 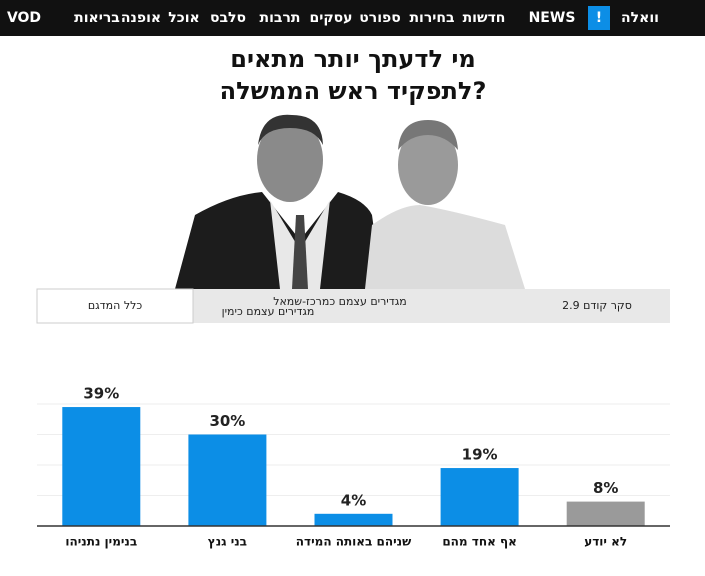 I want to click on tab-active, so click(x=115, y=306).